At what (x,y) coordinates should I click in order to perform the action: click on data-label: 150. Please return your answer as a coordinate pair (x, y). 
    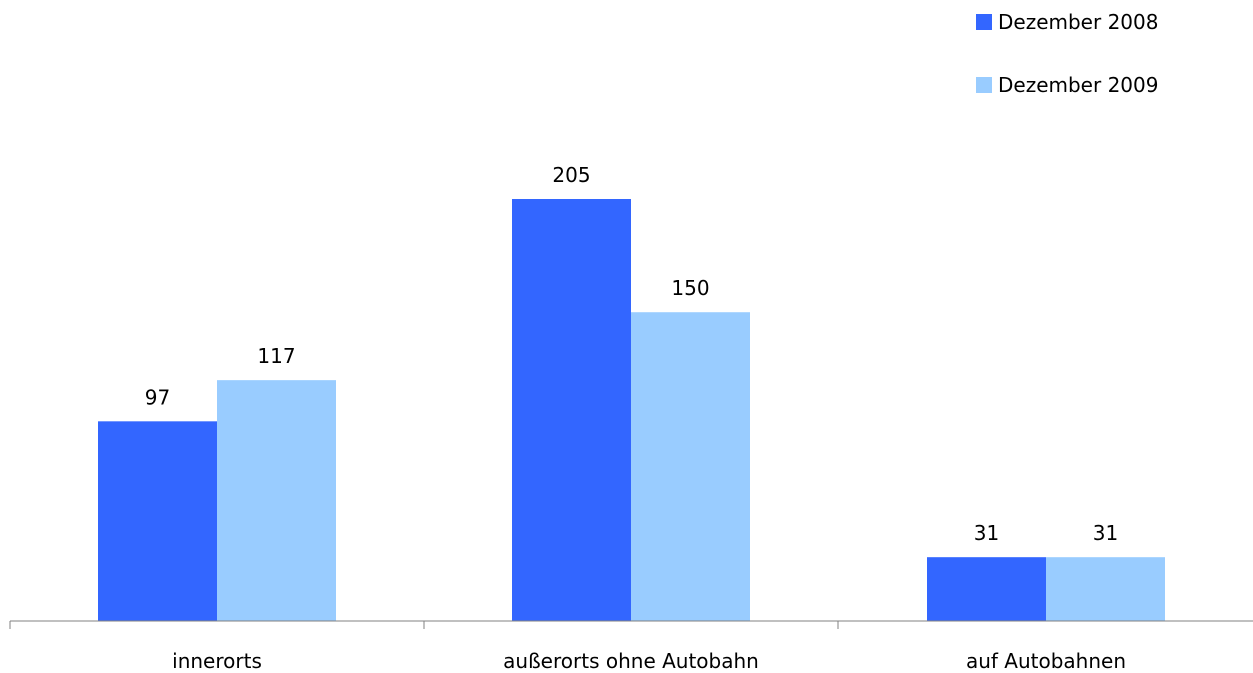
    Looking at the image, I should click on (690, 288).